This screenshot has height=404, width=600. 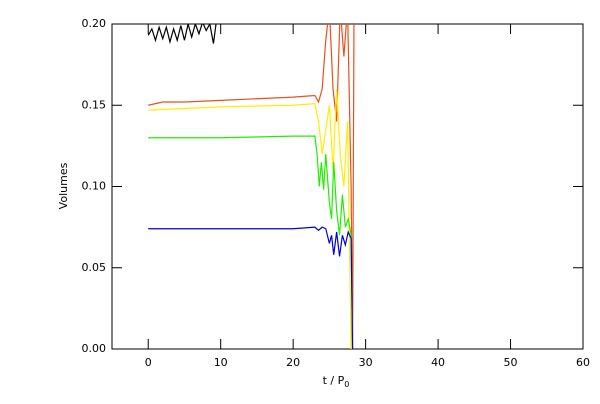 I want to click on x-tick-label: 60, so click(x=583, y=362).